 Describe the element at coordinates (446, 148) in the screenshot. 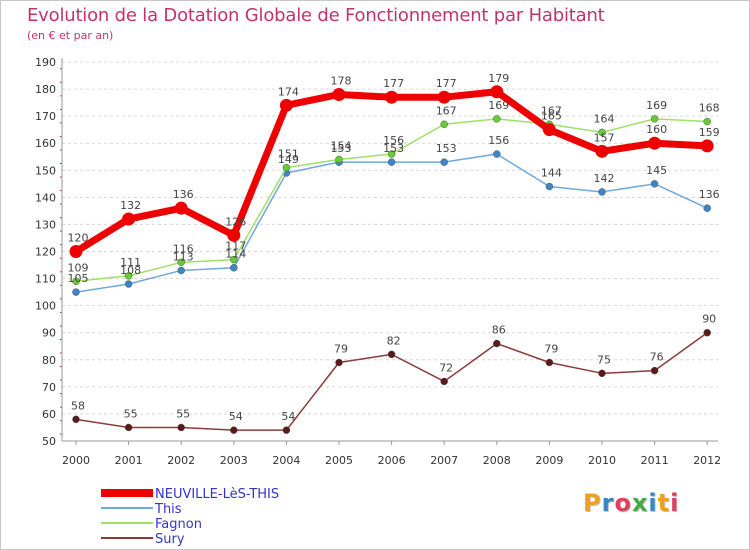

I see `data-label: 153` at that location.